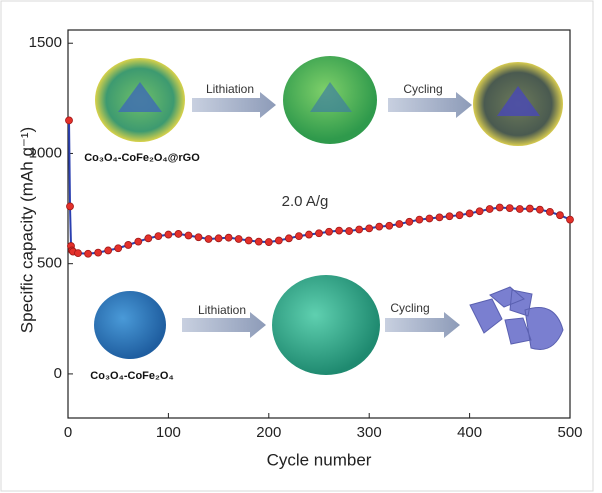 This screenshot has width=602, height=493. I want to click on y-tick-label: 500, so click(49, 263).